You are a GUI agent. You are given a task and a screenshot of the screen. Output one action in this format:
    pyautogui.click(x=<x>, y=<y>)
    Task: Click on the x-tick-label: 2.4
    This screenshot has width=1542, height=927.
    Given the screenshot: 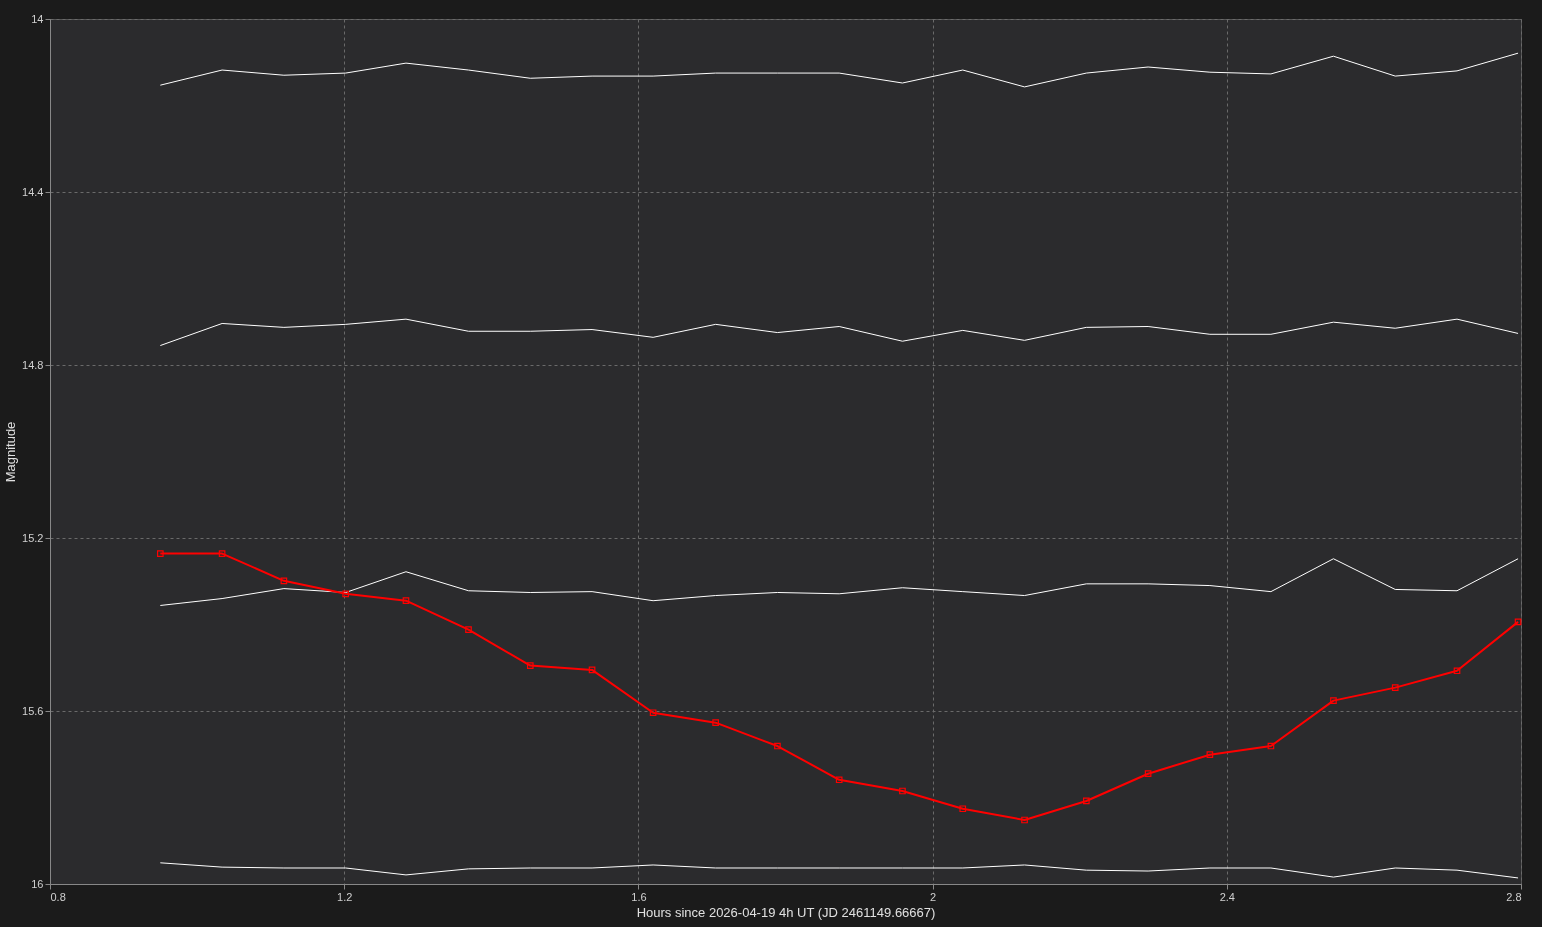 What is the action you would take?
    pyautogui.click(x=1227, y=896)
    